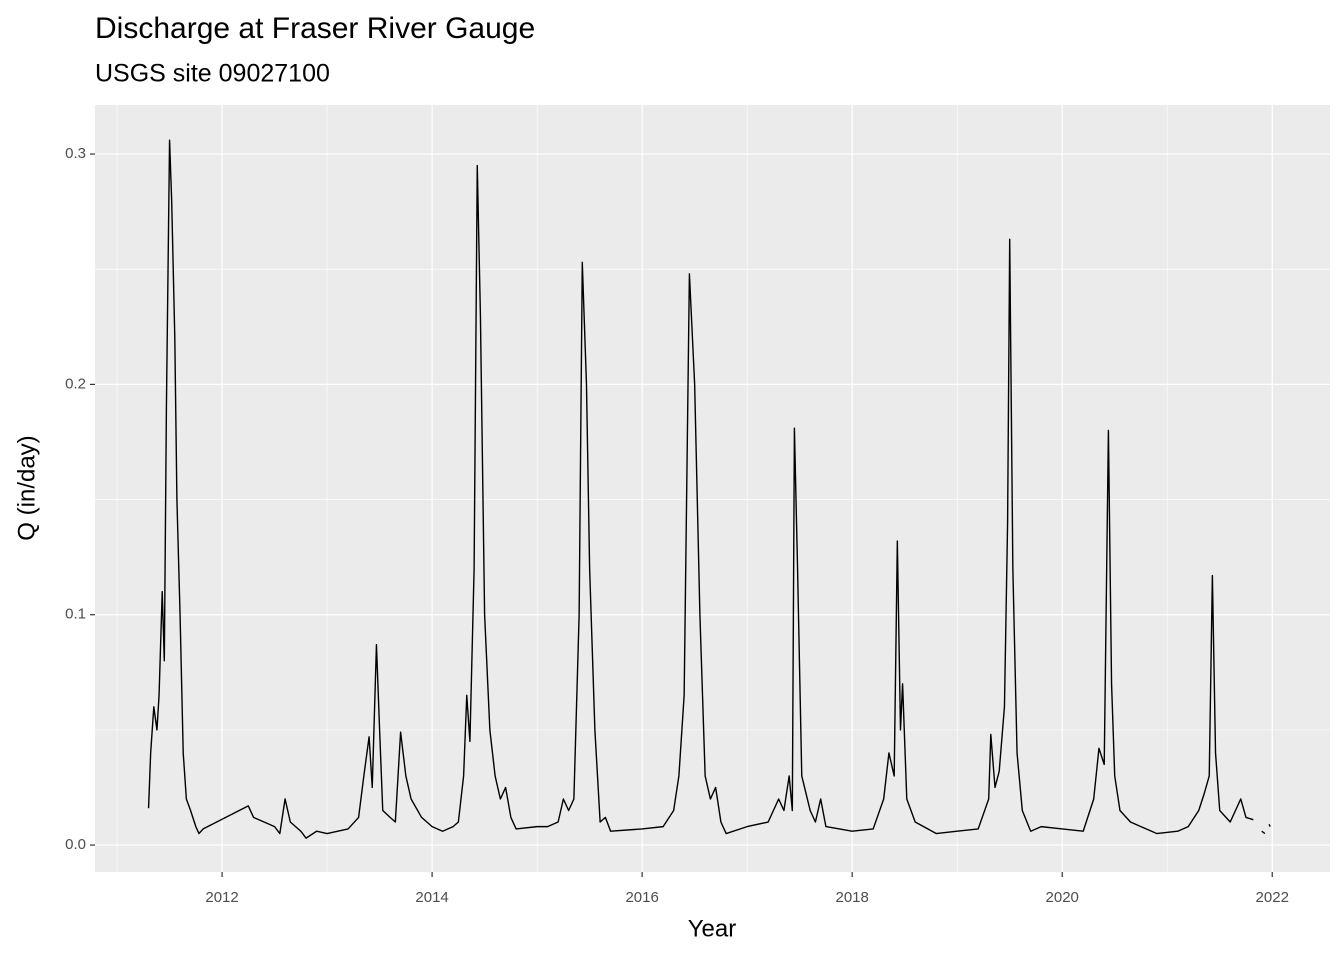 The height and width of the screenshot is (960, 1344). Describe the element at coordinates (315, 28) in the screenshot. I see `chart-title: Discharge at Fraser River Gauge` at that location.